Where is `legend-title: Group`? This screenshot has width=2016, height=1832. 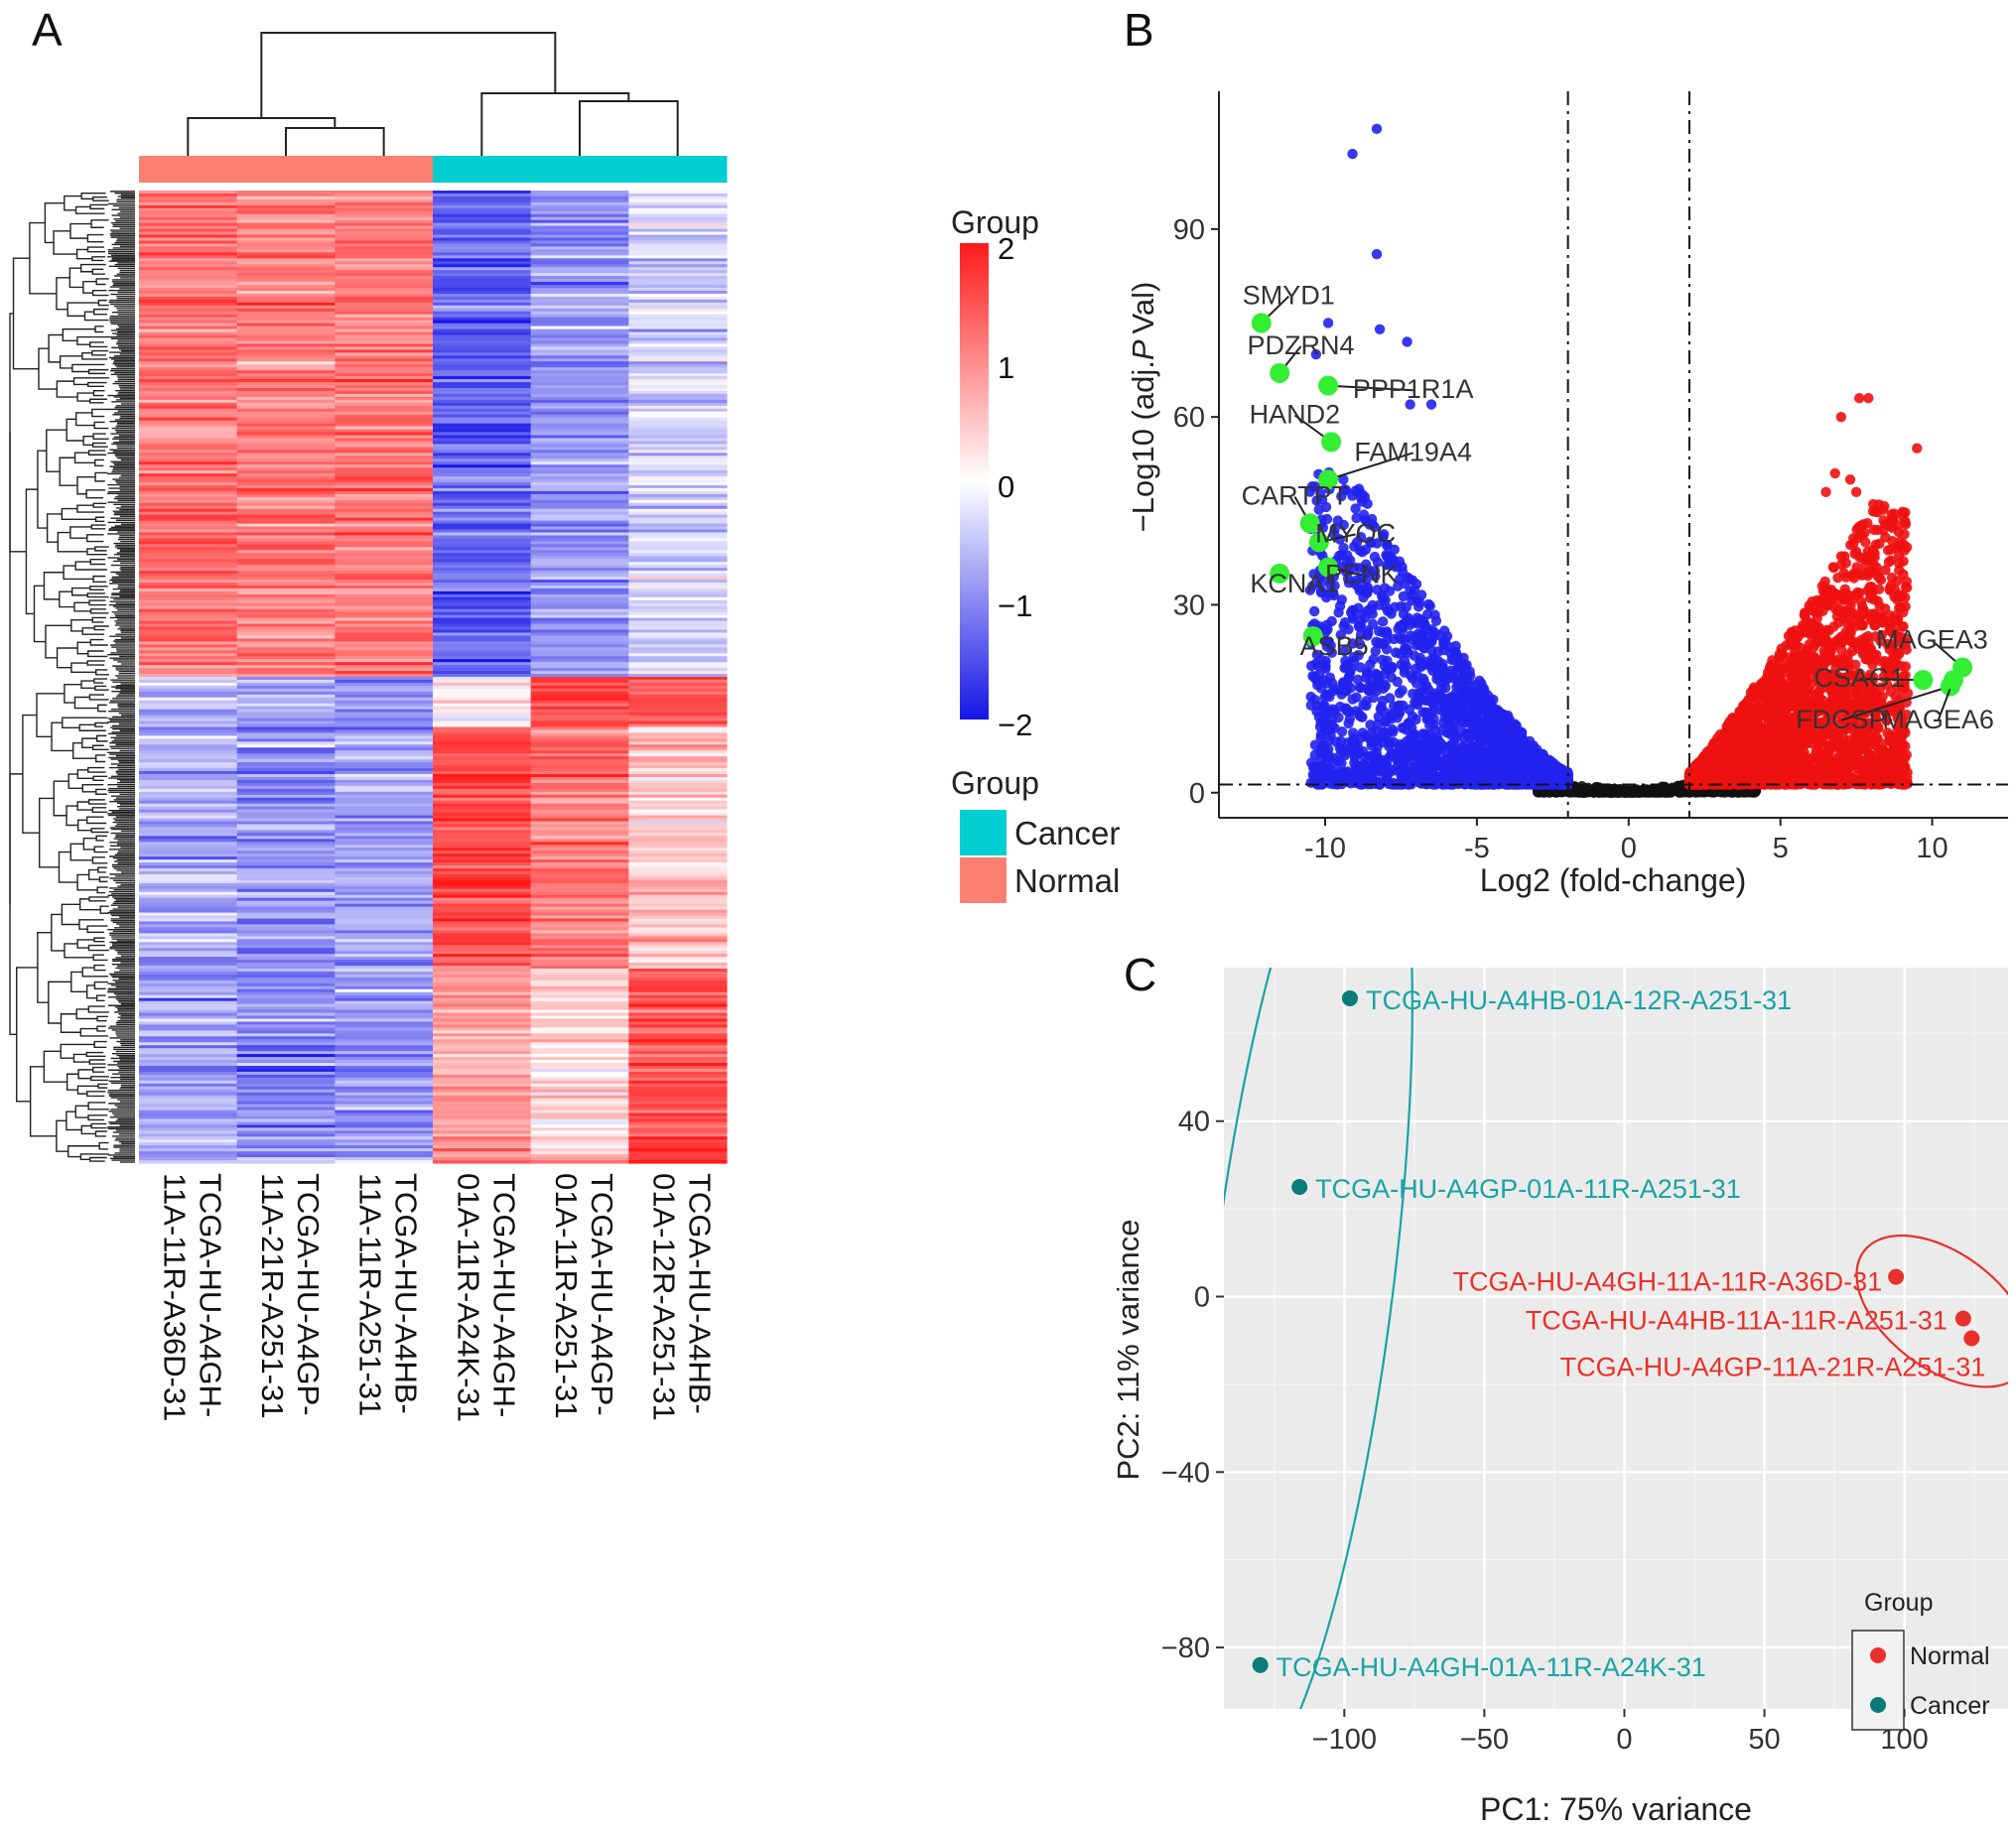
legend-title: Group is located at coordinates (995, 783).